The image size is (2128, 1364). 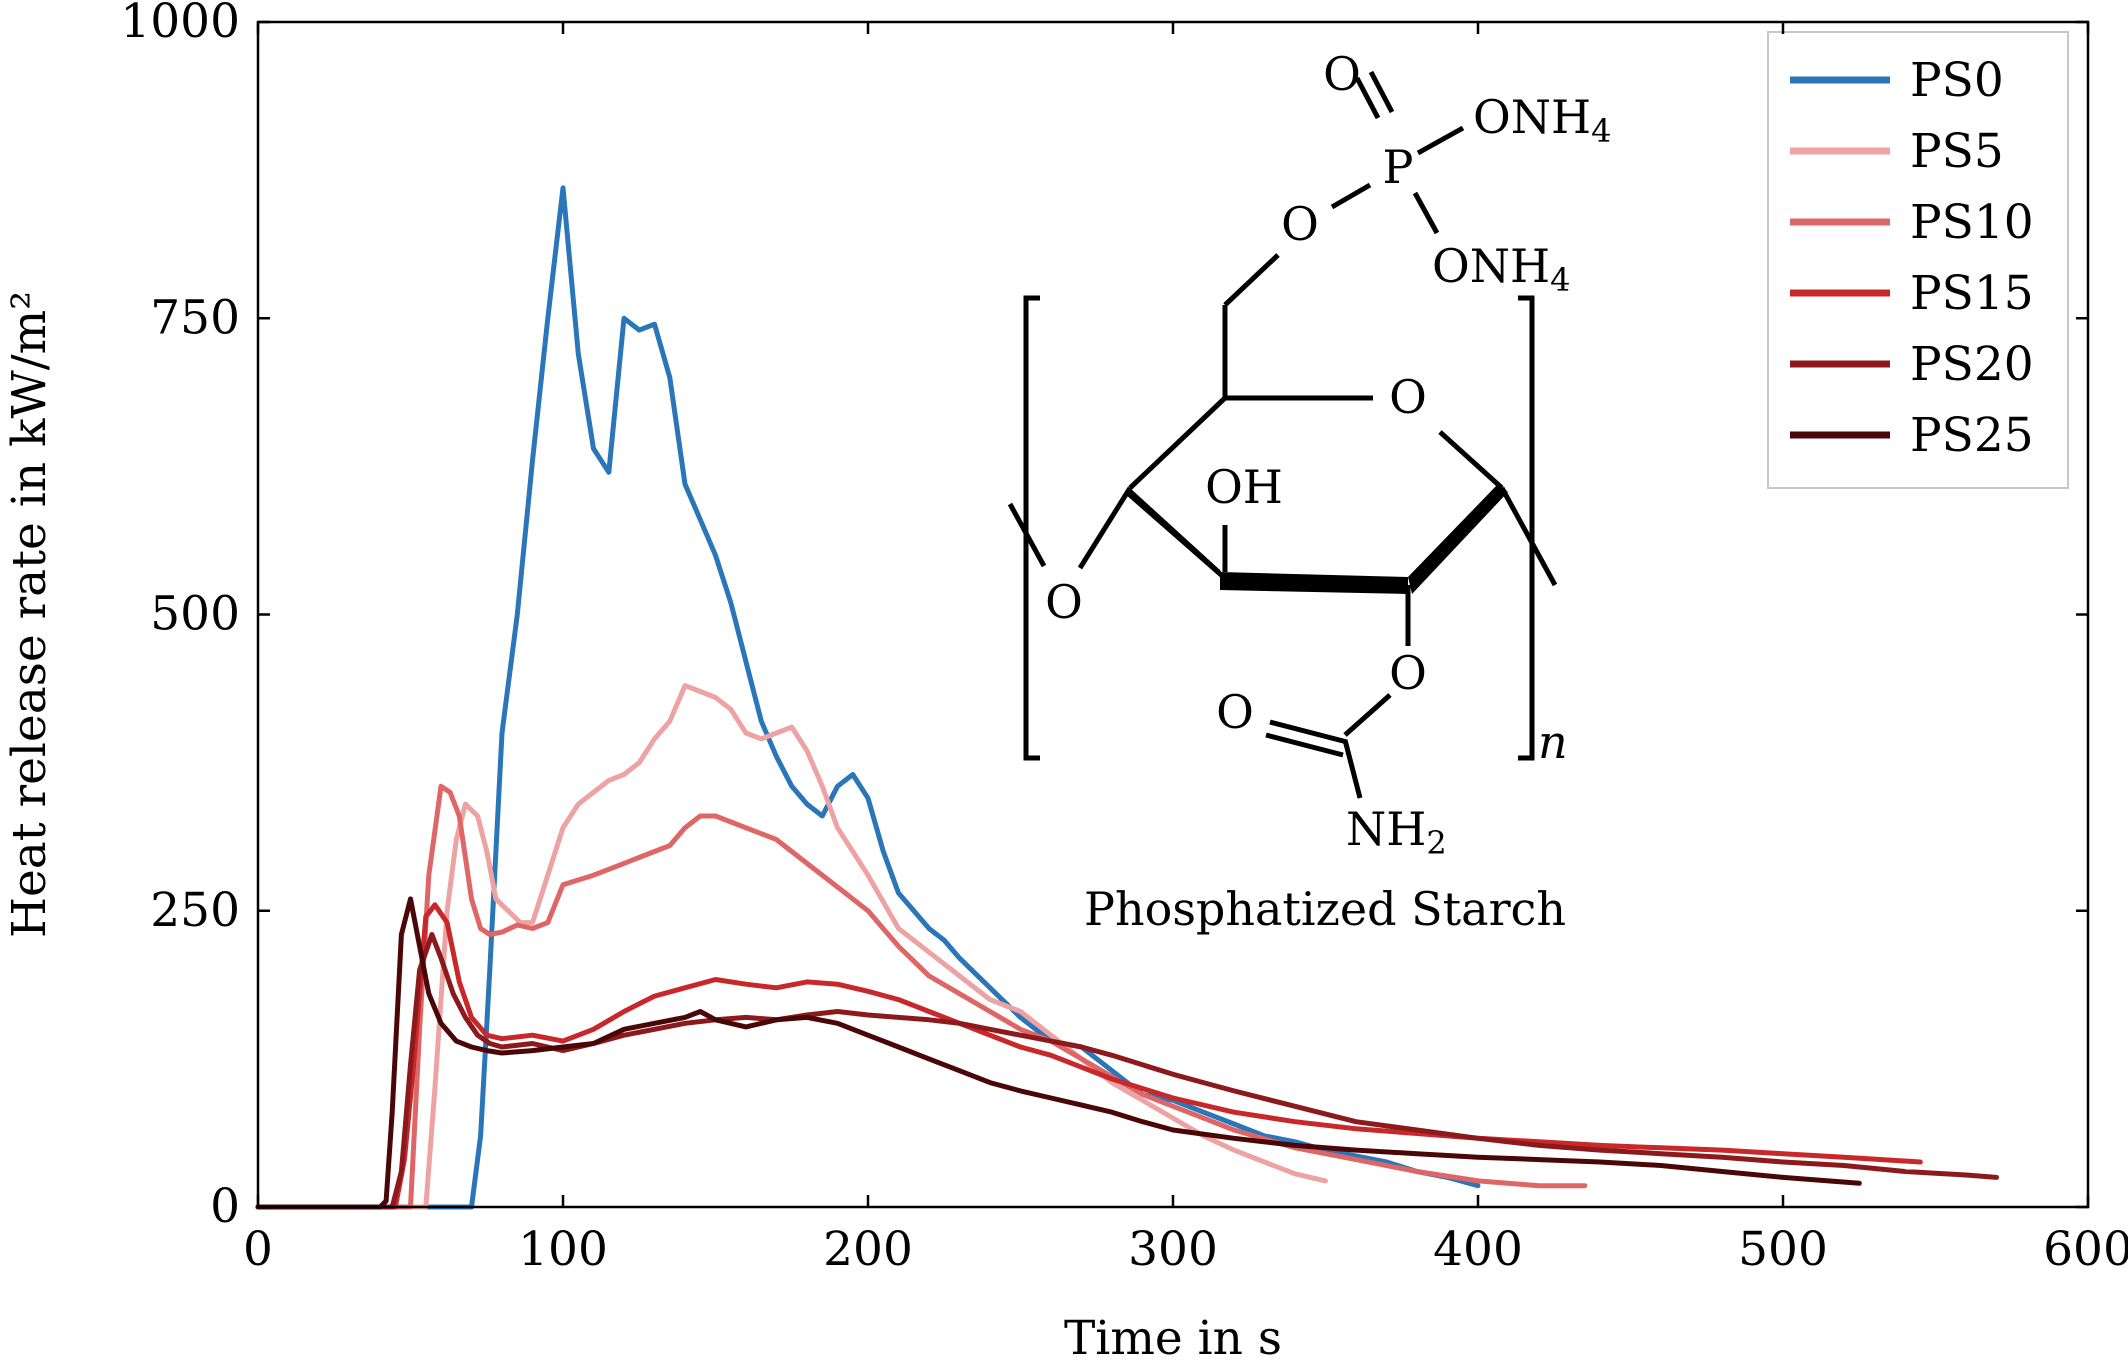 I want to click on wedge-c4-c3, so click(x=1177, y=537).